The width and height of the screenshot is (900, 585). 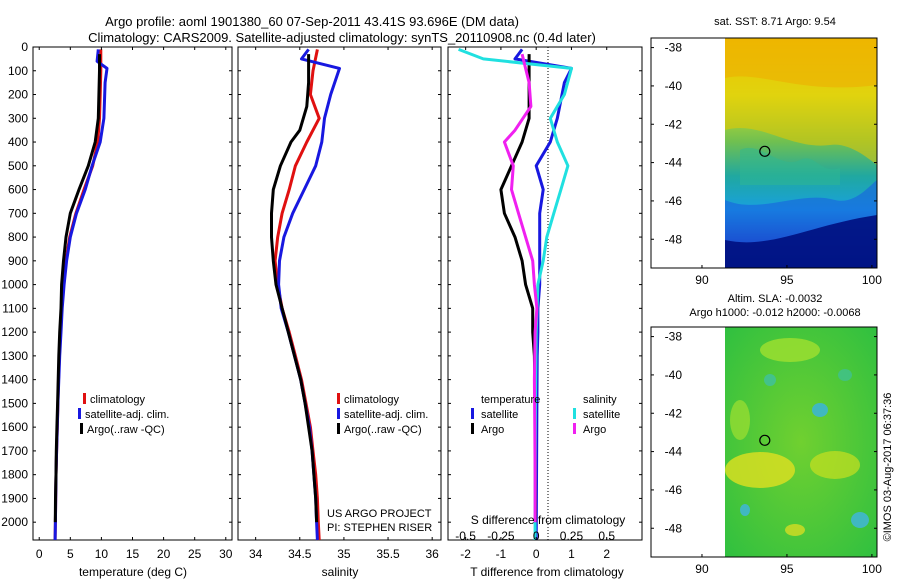 What do you see at coordinates (775, 299) in the screenshot?
I see `sla-map-title: Altim. SLA: -0.0032` at bounding box center [775, 299].